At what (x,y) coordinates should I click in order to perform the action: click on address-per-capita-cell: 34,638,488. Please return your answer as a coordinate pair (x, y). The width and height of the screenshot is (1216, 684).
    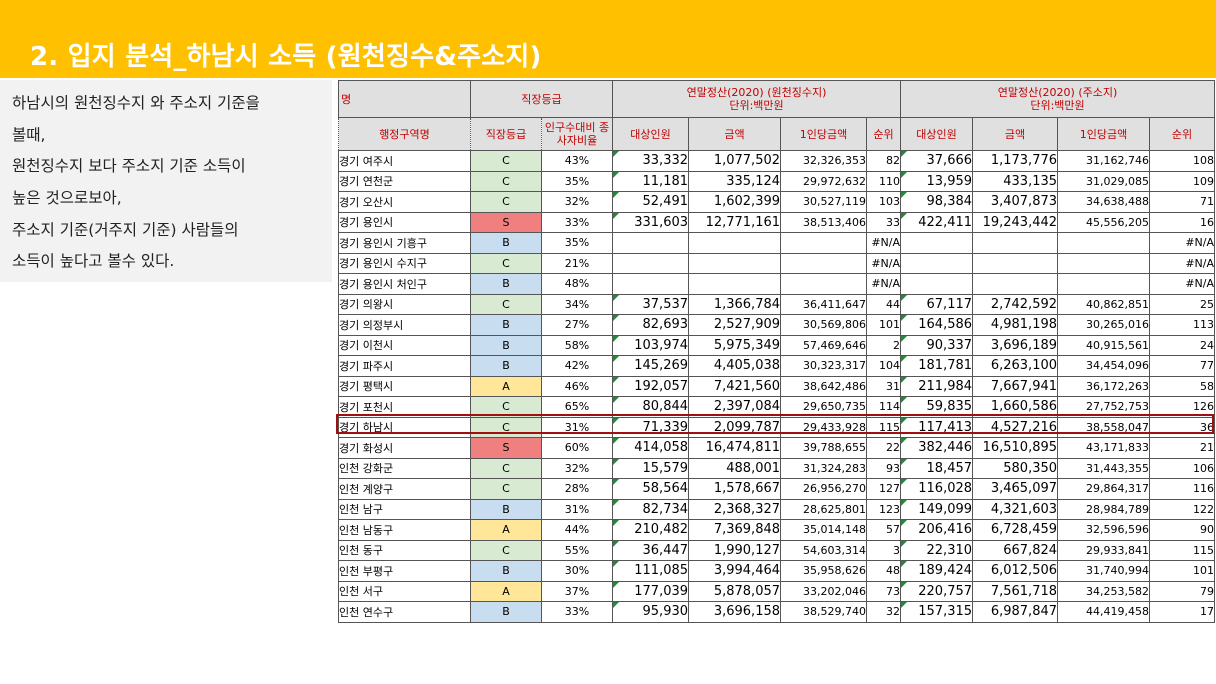
    Looking at the image, I should click on (1104, 202).